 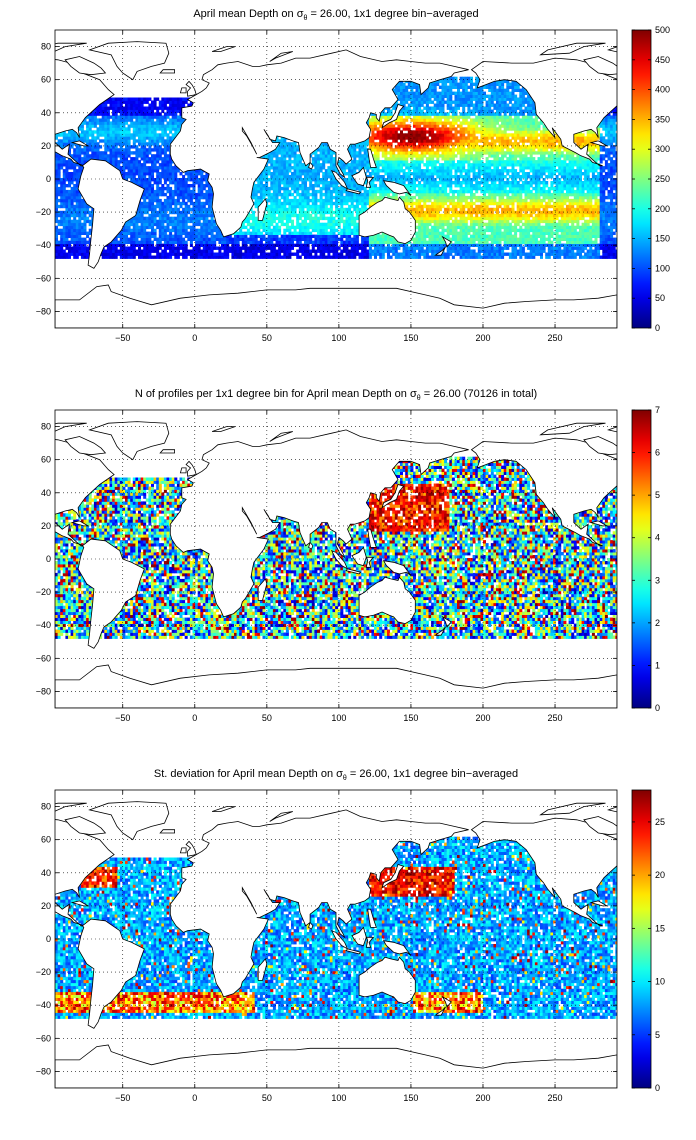 I want to click on colorbar-tick-label: 6, so click(x=657, y=453).